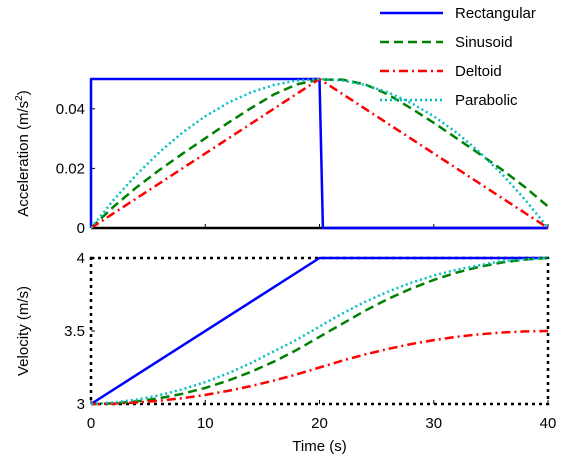  What do you see at coordinates (23, 92) in the screenshot?
I see `y-axis-label-close: )` at bounding box center [23, 92].